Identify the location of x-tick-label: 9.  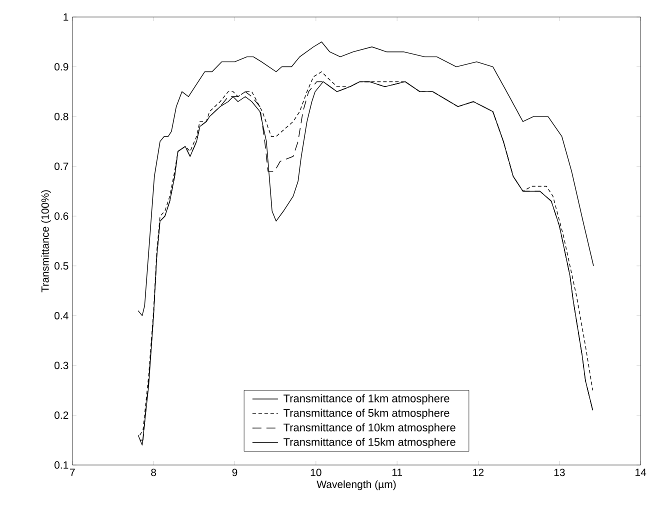
(235, 472).